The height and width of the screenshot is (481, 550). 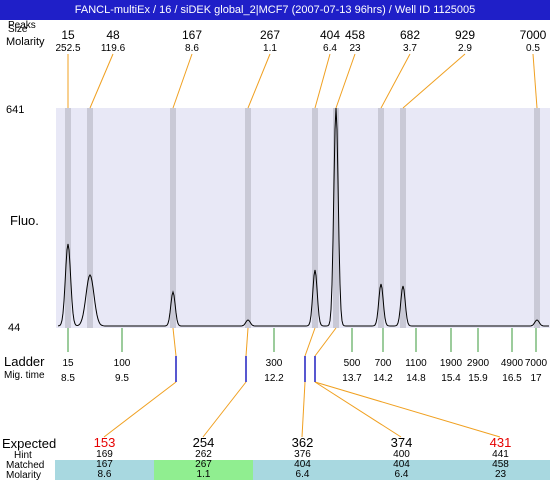 I want to click on mig-time-value: 14.8, so click(x=416, y=378).